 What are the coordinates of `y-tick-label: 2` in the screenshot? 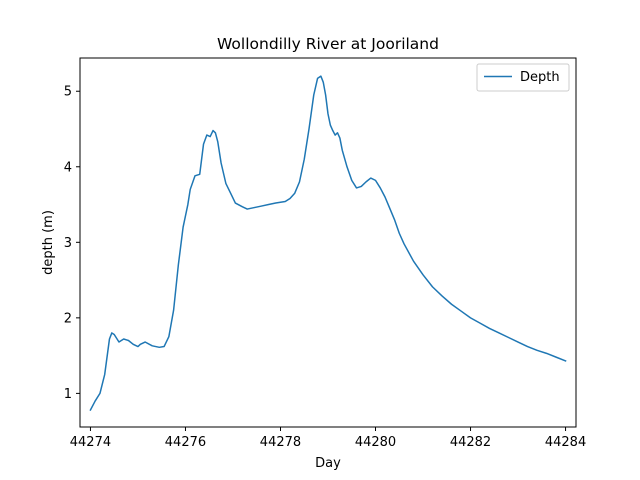 It's located at (68, 318).